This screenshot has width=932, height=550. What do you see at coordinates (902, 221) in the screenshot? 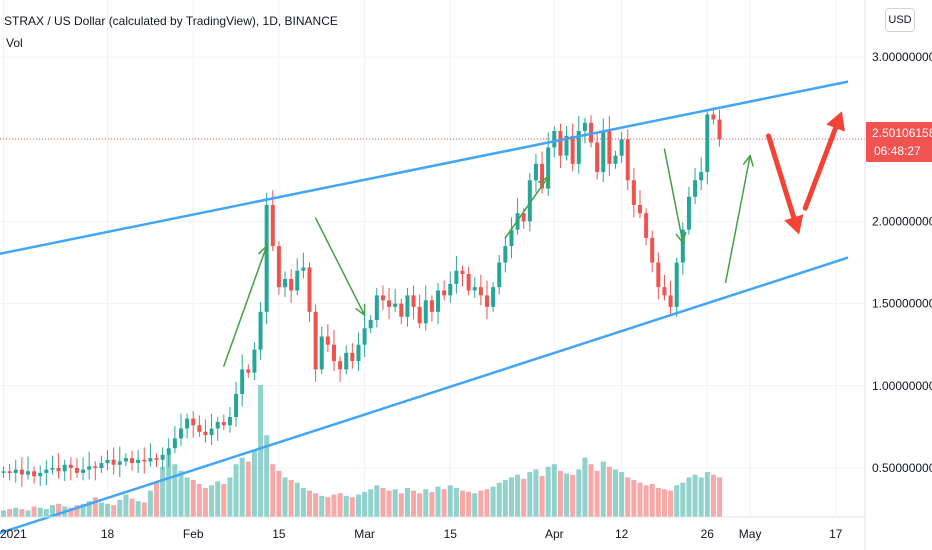
I see `y-tick-label: 2.00000000` at bounding box center [902, 221].